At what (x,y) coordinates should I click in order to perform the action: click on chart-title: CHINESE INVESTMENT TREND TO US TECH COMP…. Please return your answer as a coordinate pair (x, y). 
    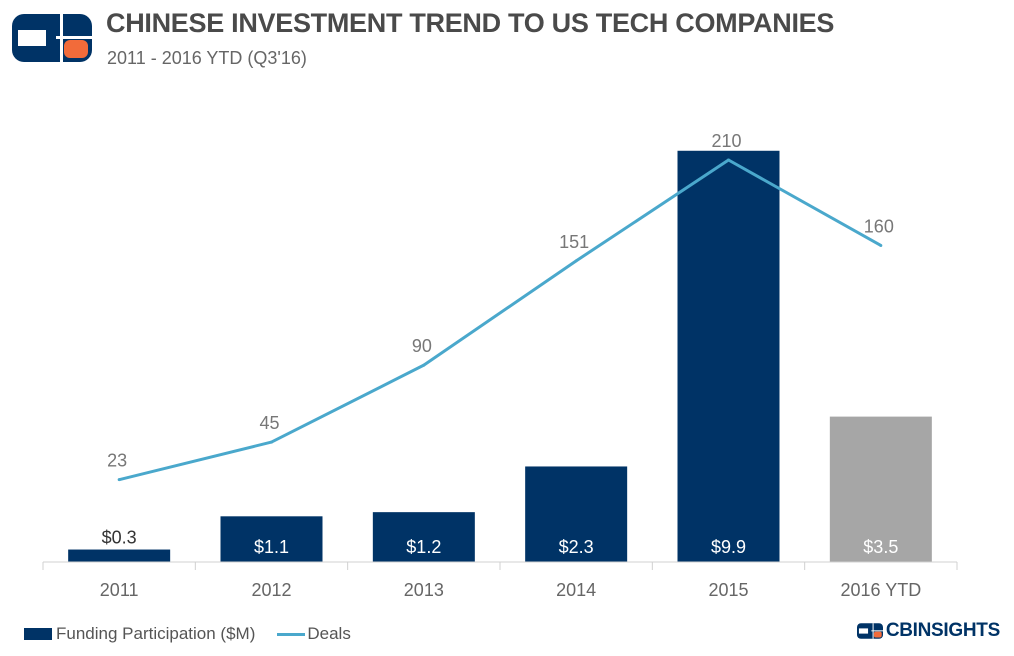
    Looking at the image, I should click on (470, 23).